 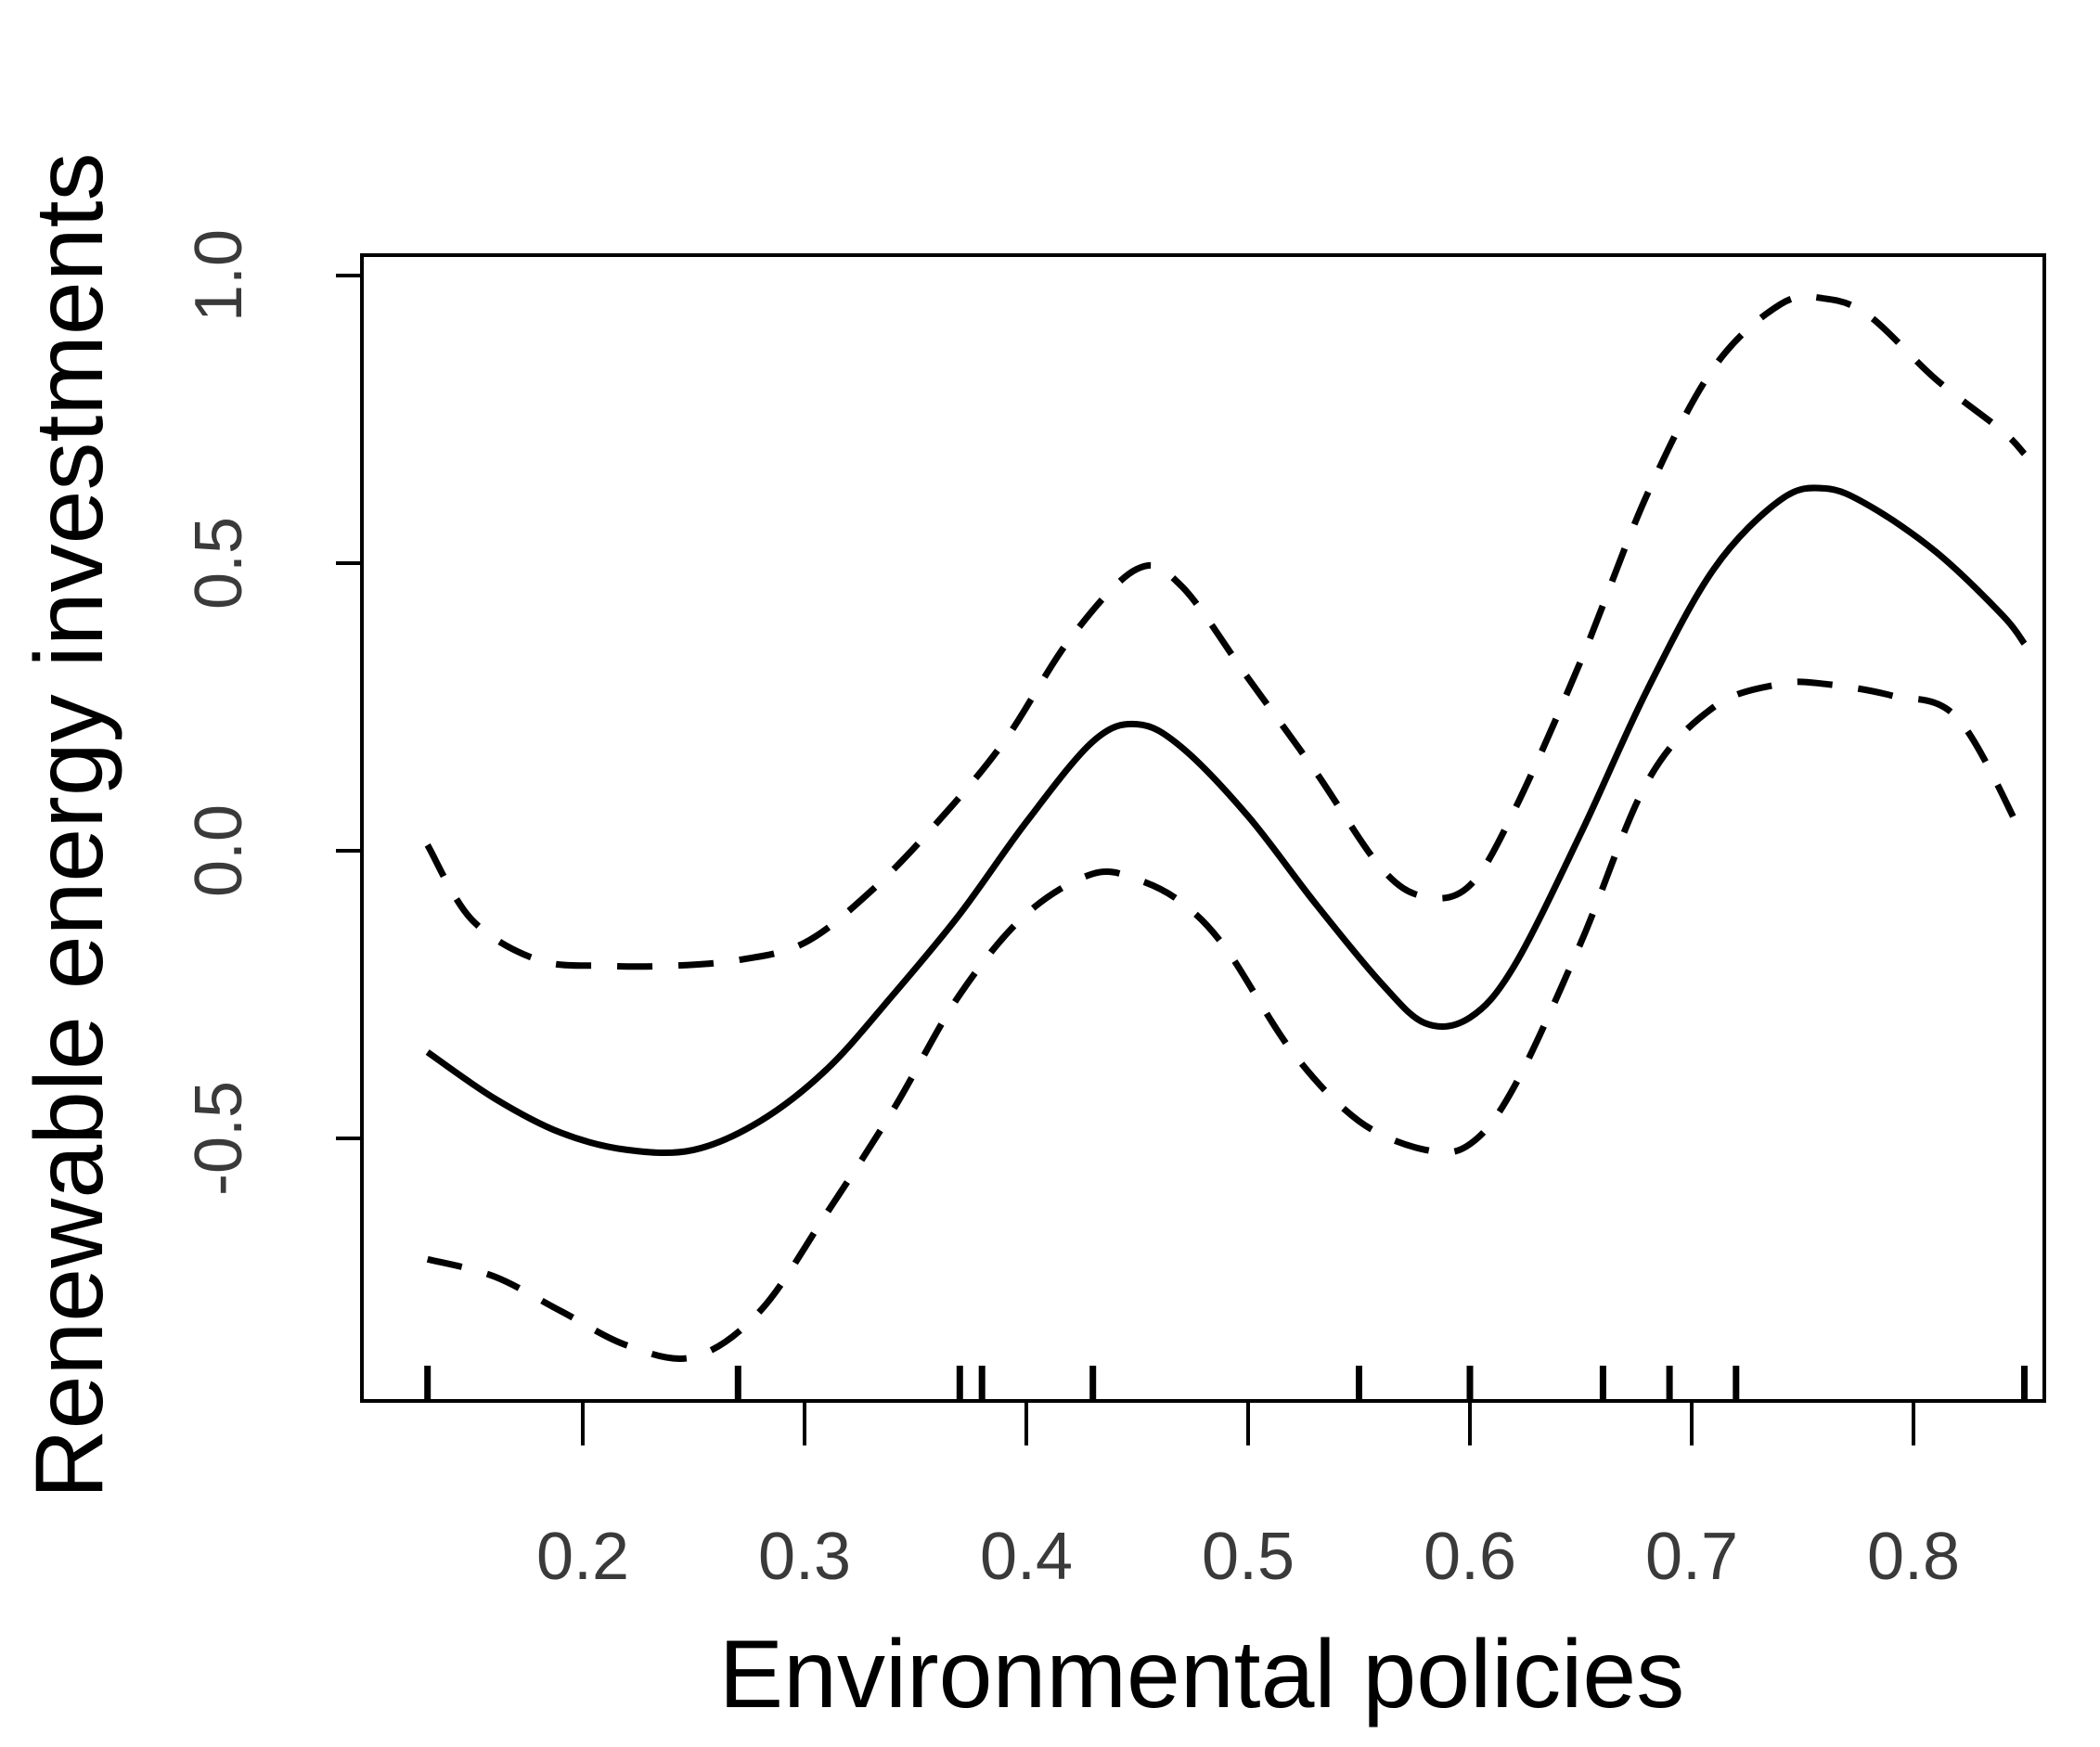 I want to click on x-axis-title: Environmental policies, so click(x=1202, y=1674).